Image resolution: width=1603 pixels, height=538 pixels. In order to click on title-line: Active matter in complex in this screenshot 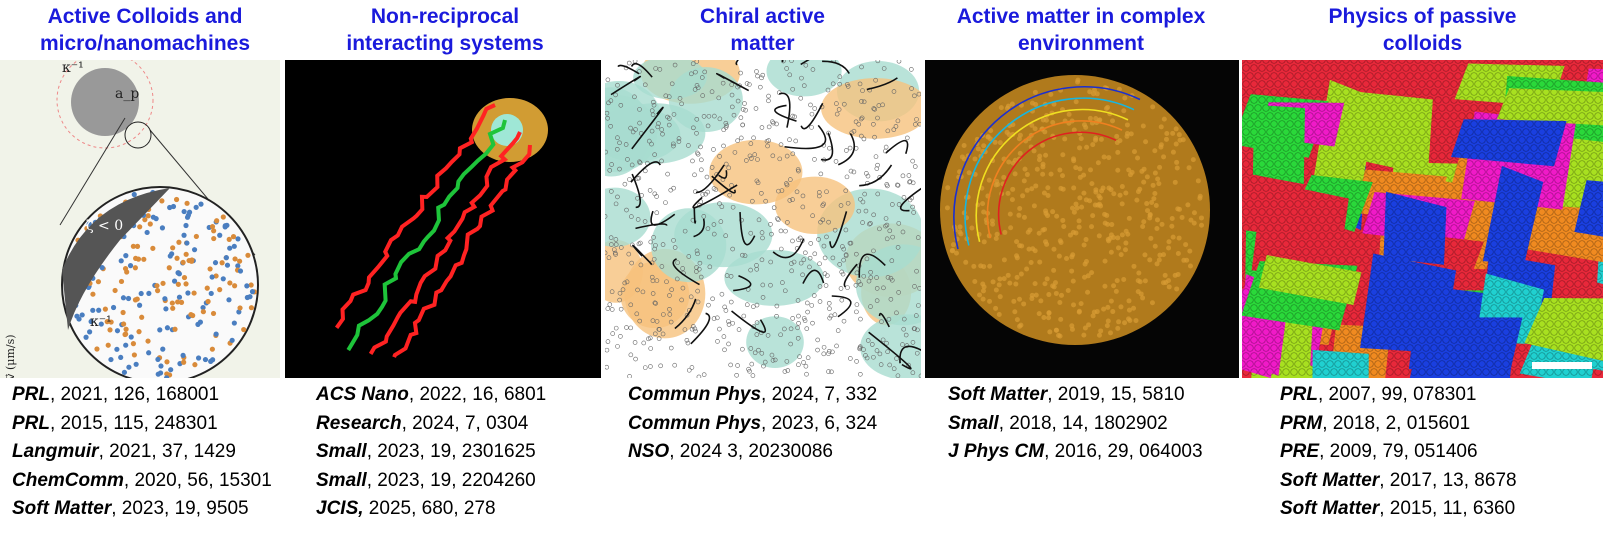, I will do `click(1081, 16)`.